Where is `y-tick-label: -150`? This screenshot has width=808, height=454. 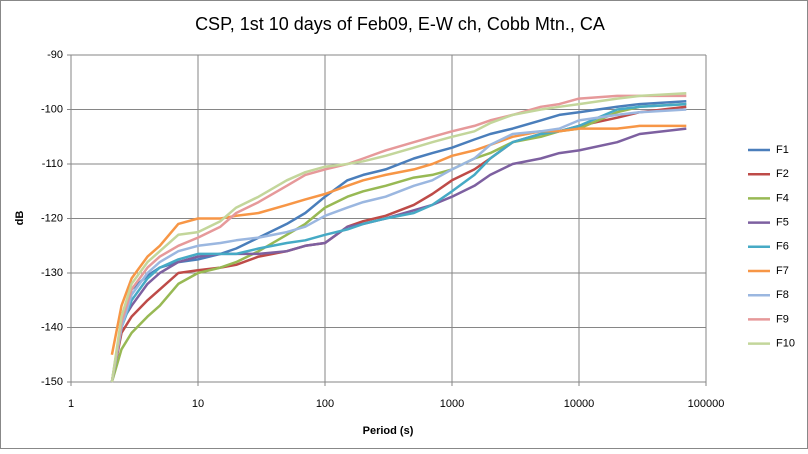 y-tick-label: -150 is located at coordinates (52, 382).